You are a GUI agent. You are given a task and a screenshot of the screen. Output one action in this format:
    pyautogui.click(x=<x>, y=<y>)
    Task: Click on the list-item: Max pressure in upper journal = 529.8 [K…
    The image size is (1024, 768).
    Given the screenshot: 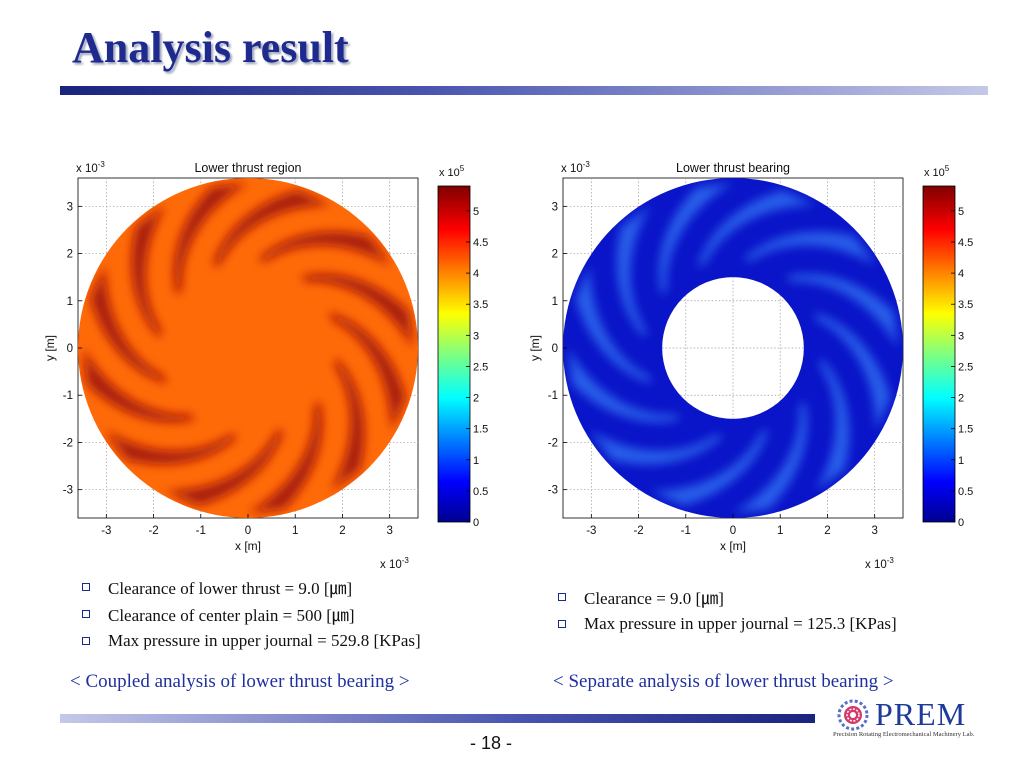 What is the action you would take?
    pyautogui.click(x=250, y=640)
    